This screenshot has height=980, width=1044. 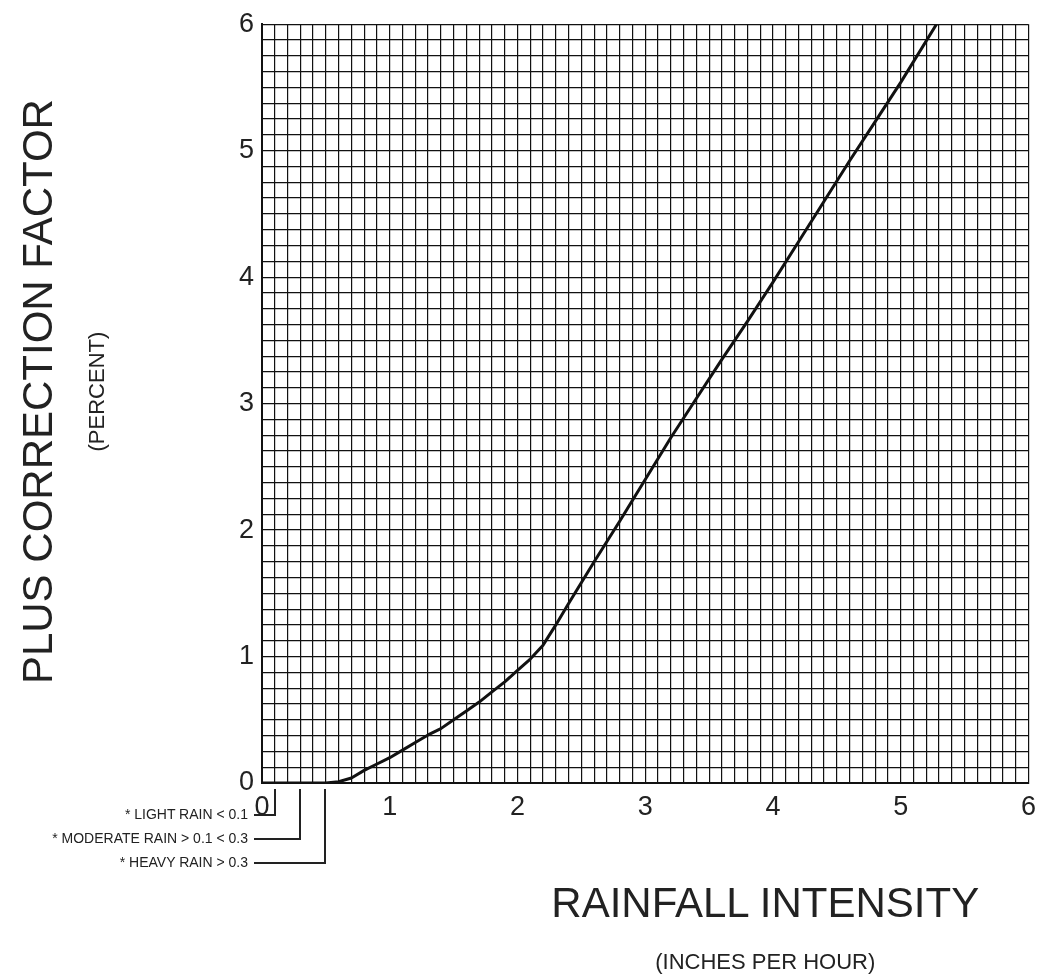 I want to click on y-tick-label: 3, so click(x=246, y=402).